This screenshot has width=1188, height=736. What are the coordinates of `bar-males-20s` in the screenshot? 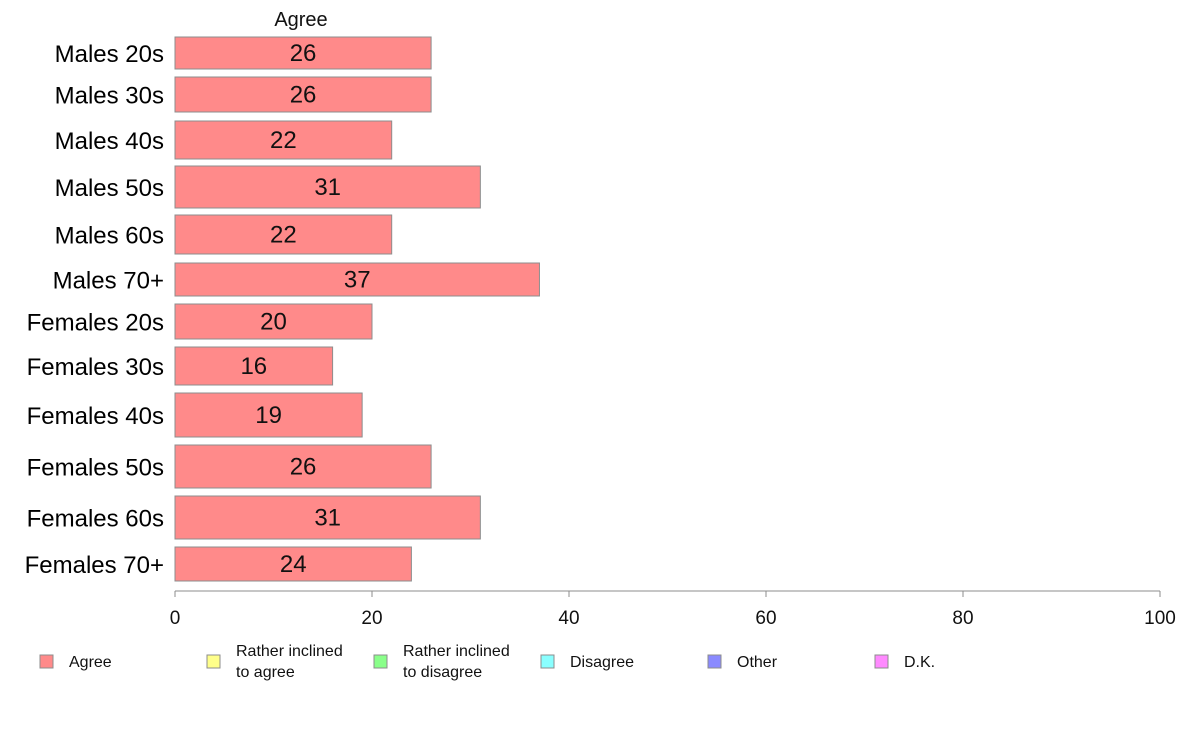 It's located at (303, 53).